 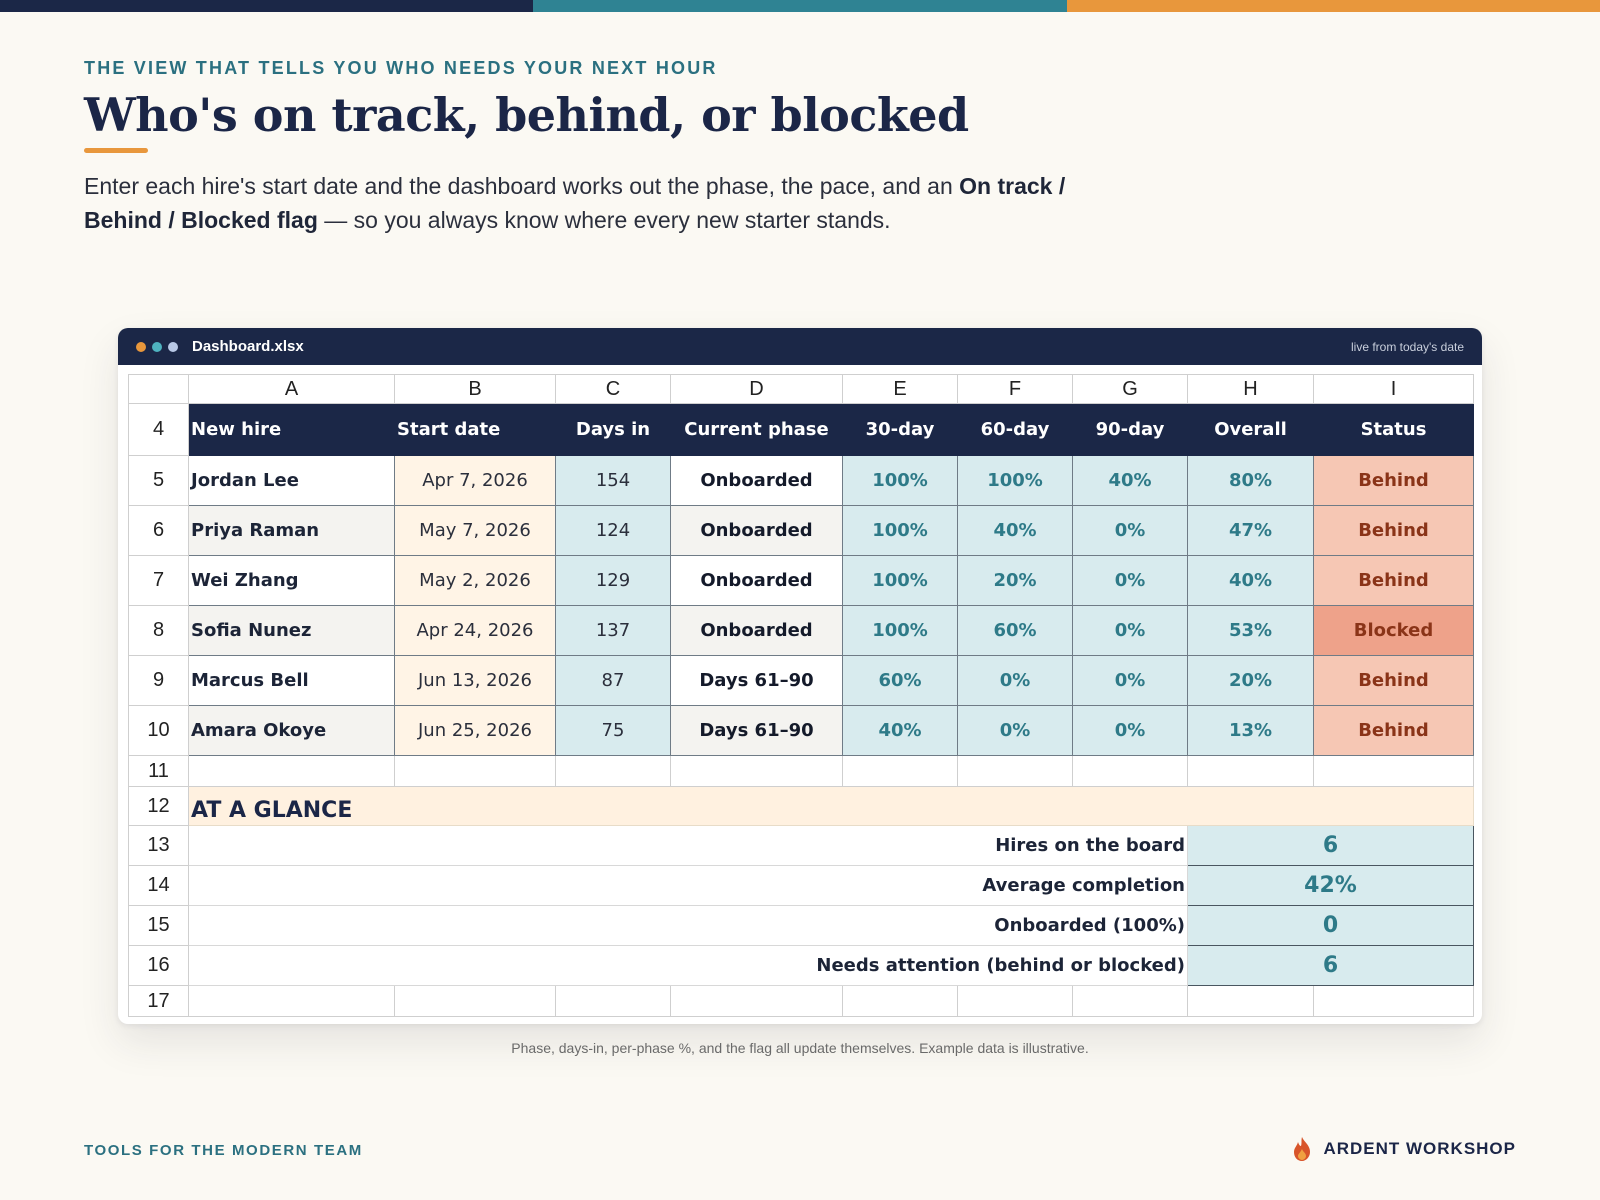 I want to click on row-number: 14, so click(x=158, y=885).